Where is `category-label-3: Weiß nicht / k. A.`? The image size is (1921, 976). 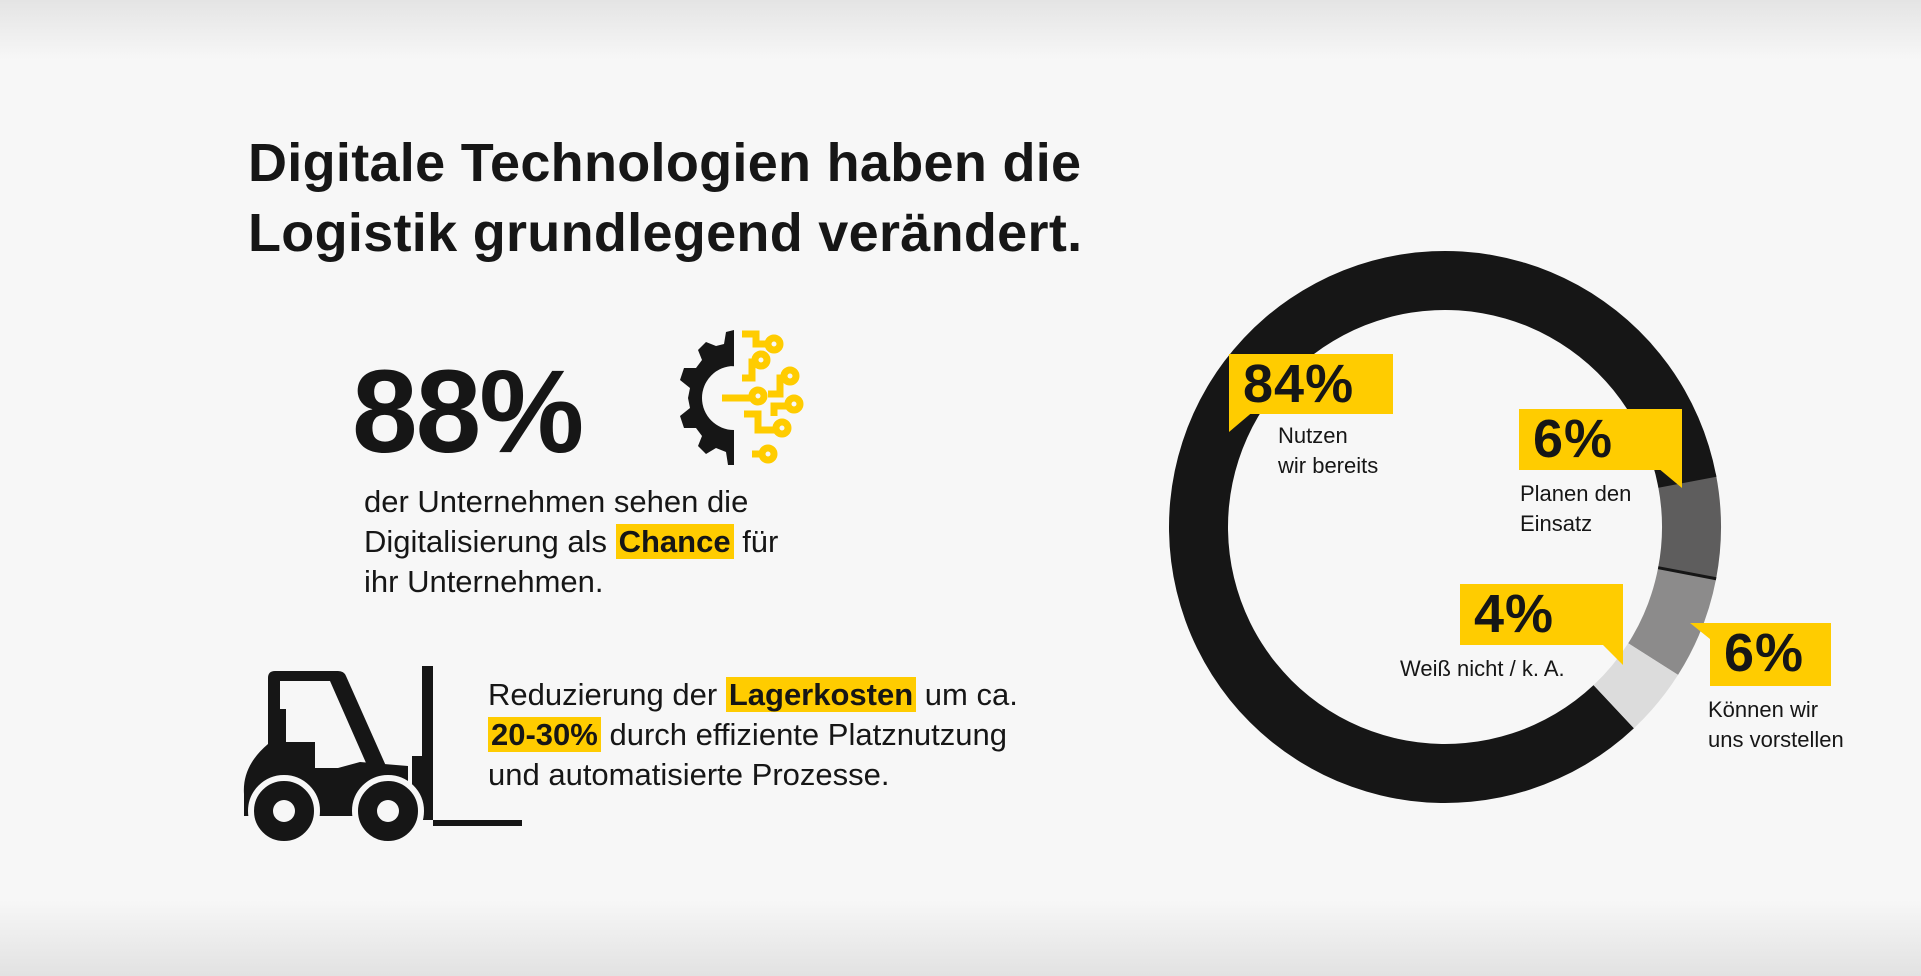 category-label-3: Weiß nicht / k. A. is located at coordinates (1482, 669).